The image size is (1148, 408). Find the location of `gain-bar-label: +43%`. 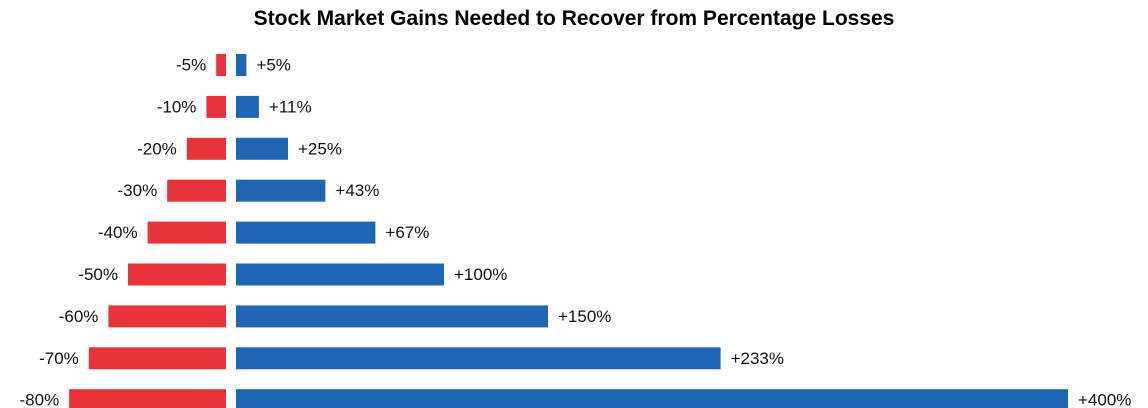

gain-bar-label: +43% is located at coordinates (357, 190).